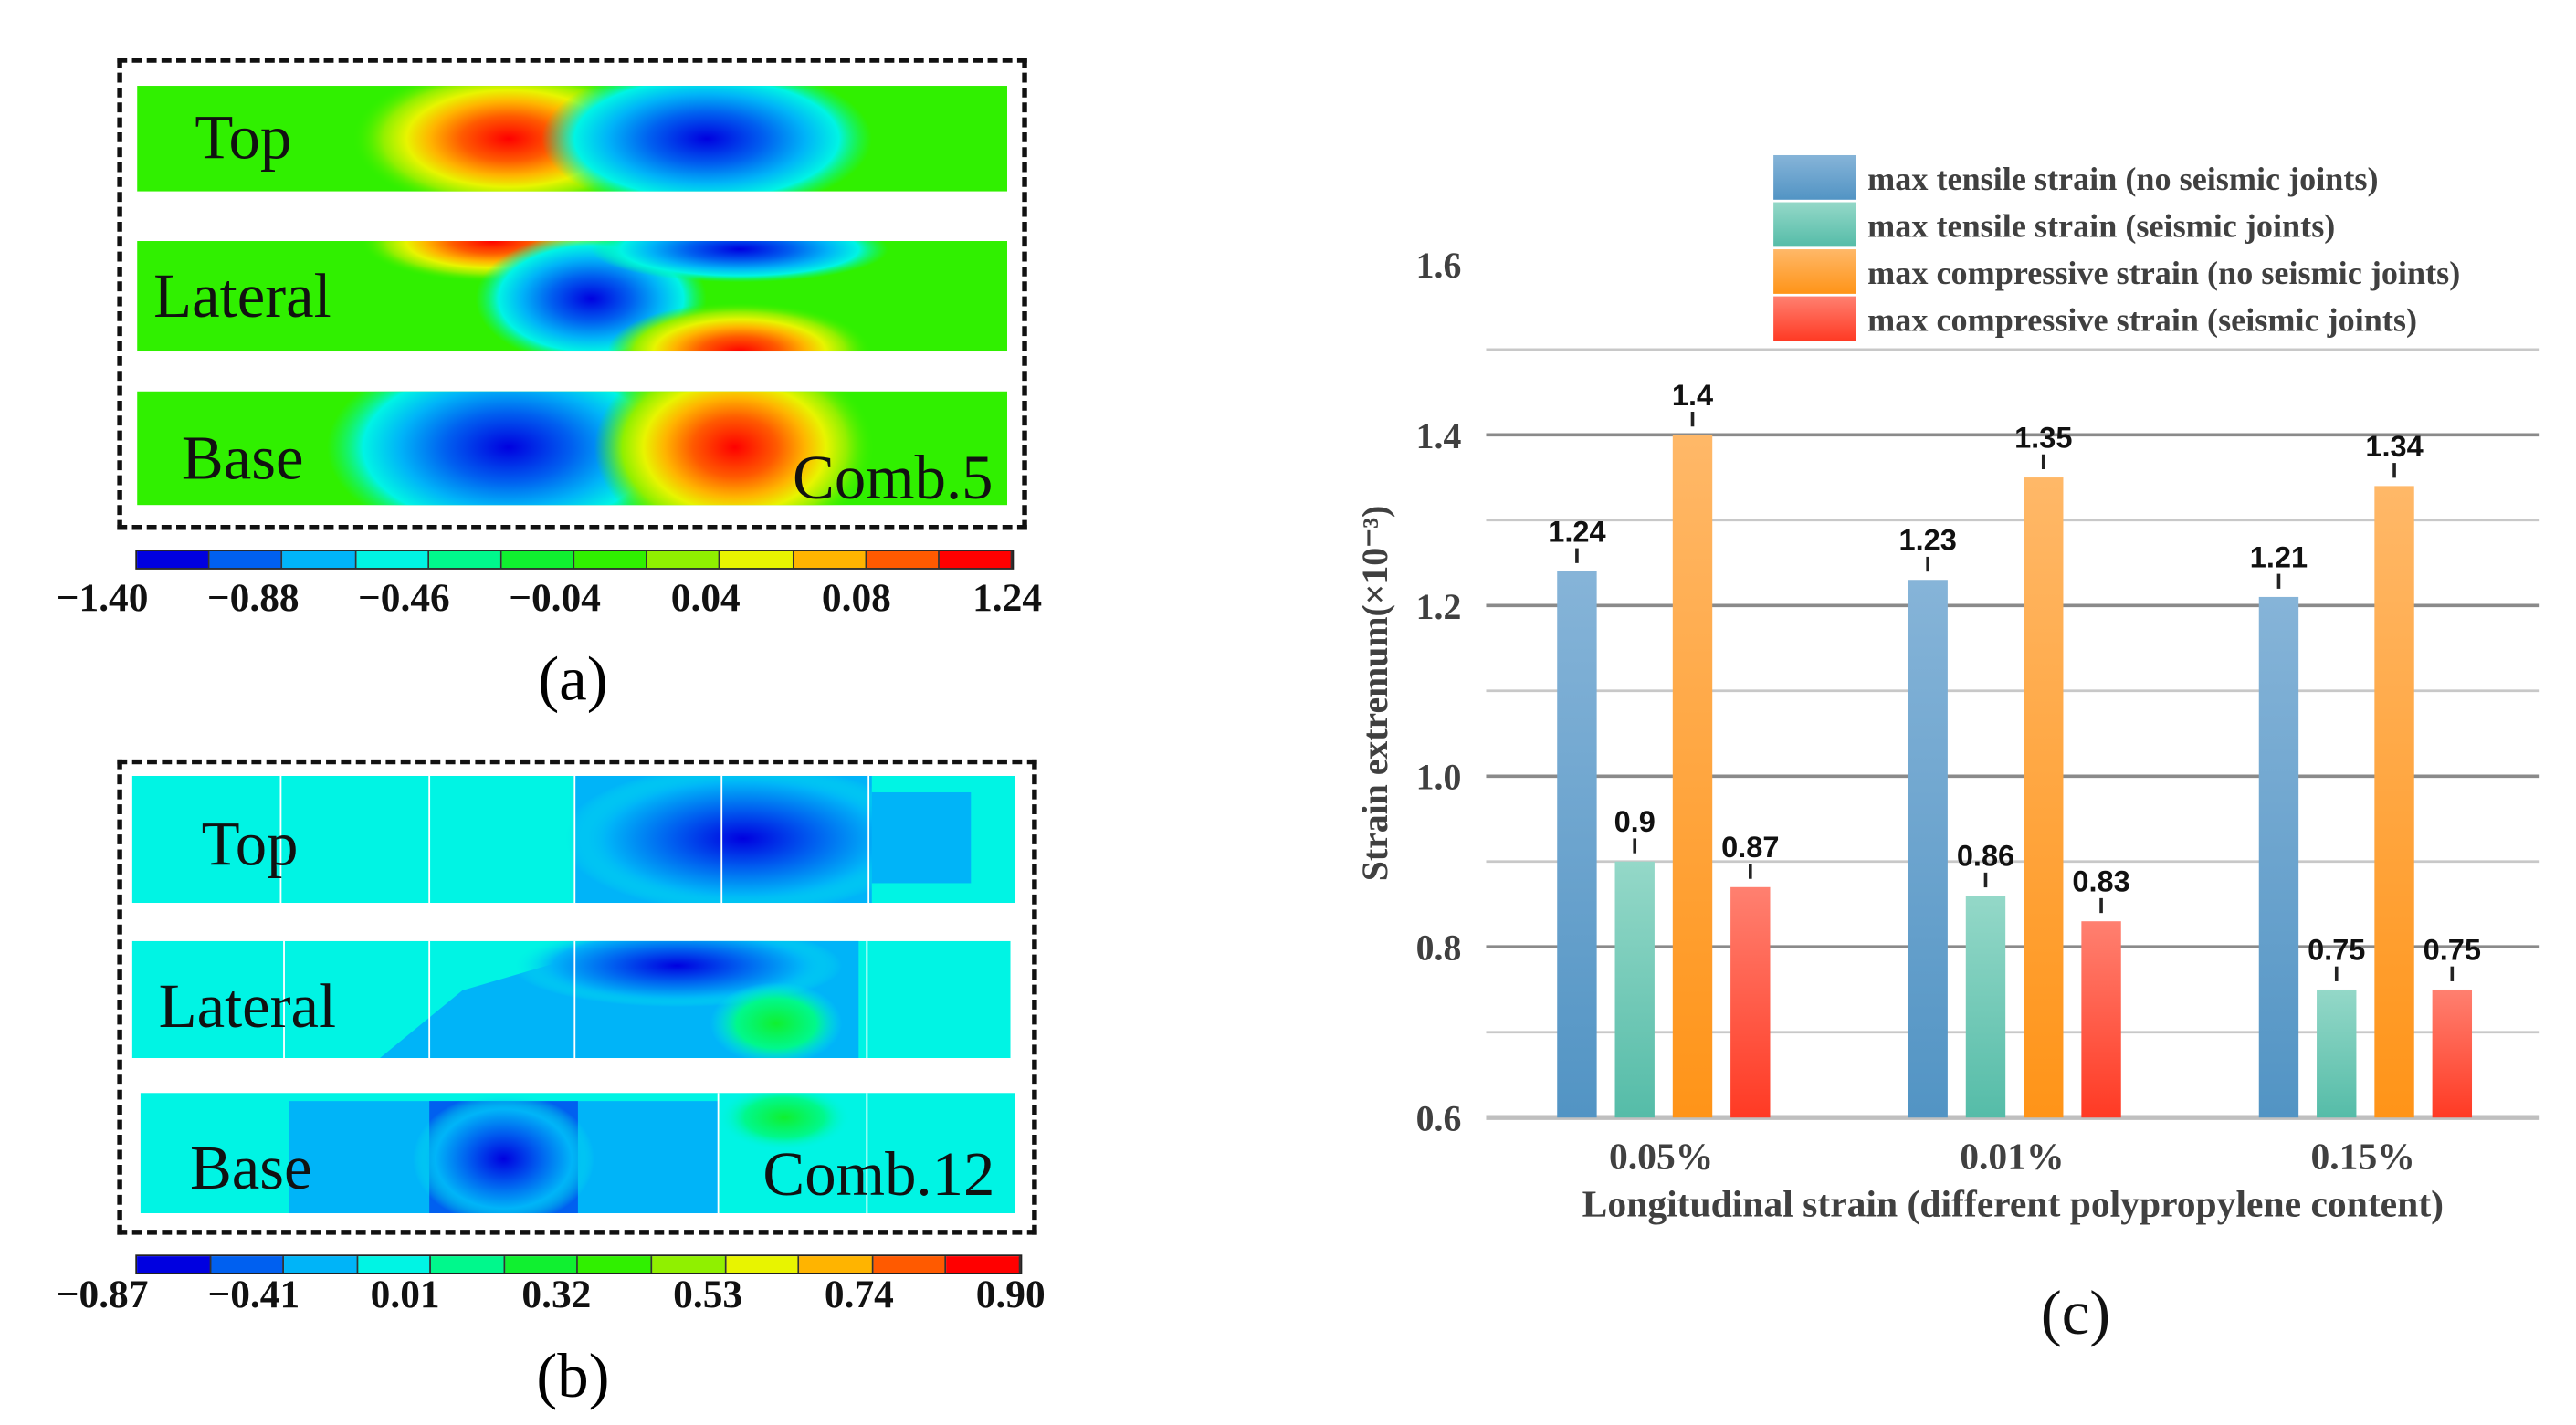 The image size is (2576, 1425). What do you see at coordinates (404, 599) in the screenshot?
I see `colorbar-tick-label: −0.46` at bounding box center [404, 599].